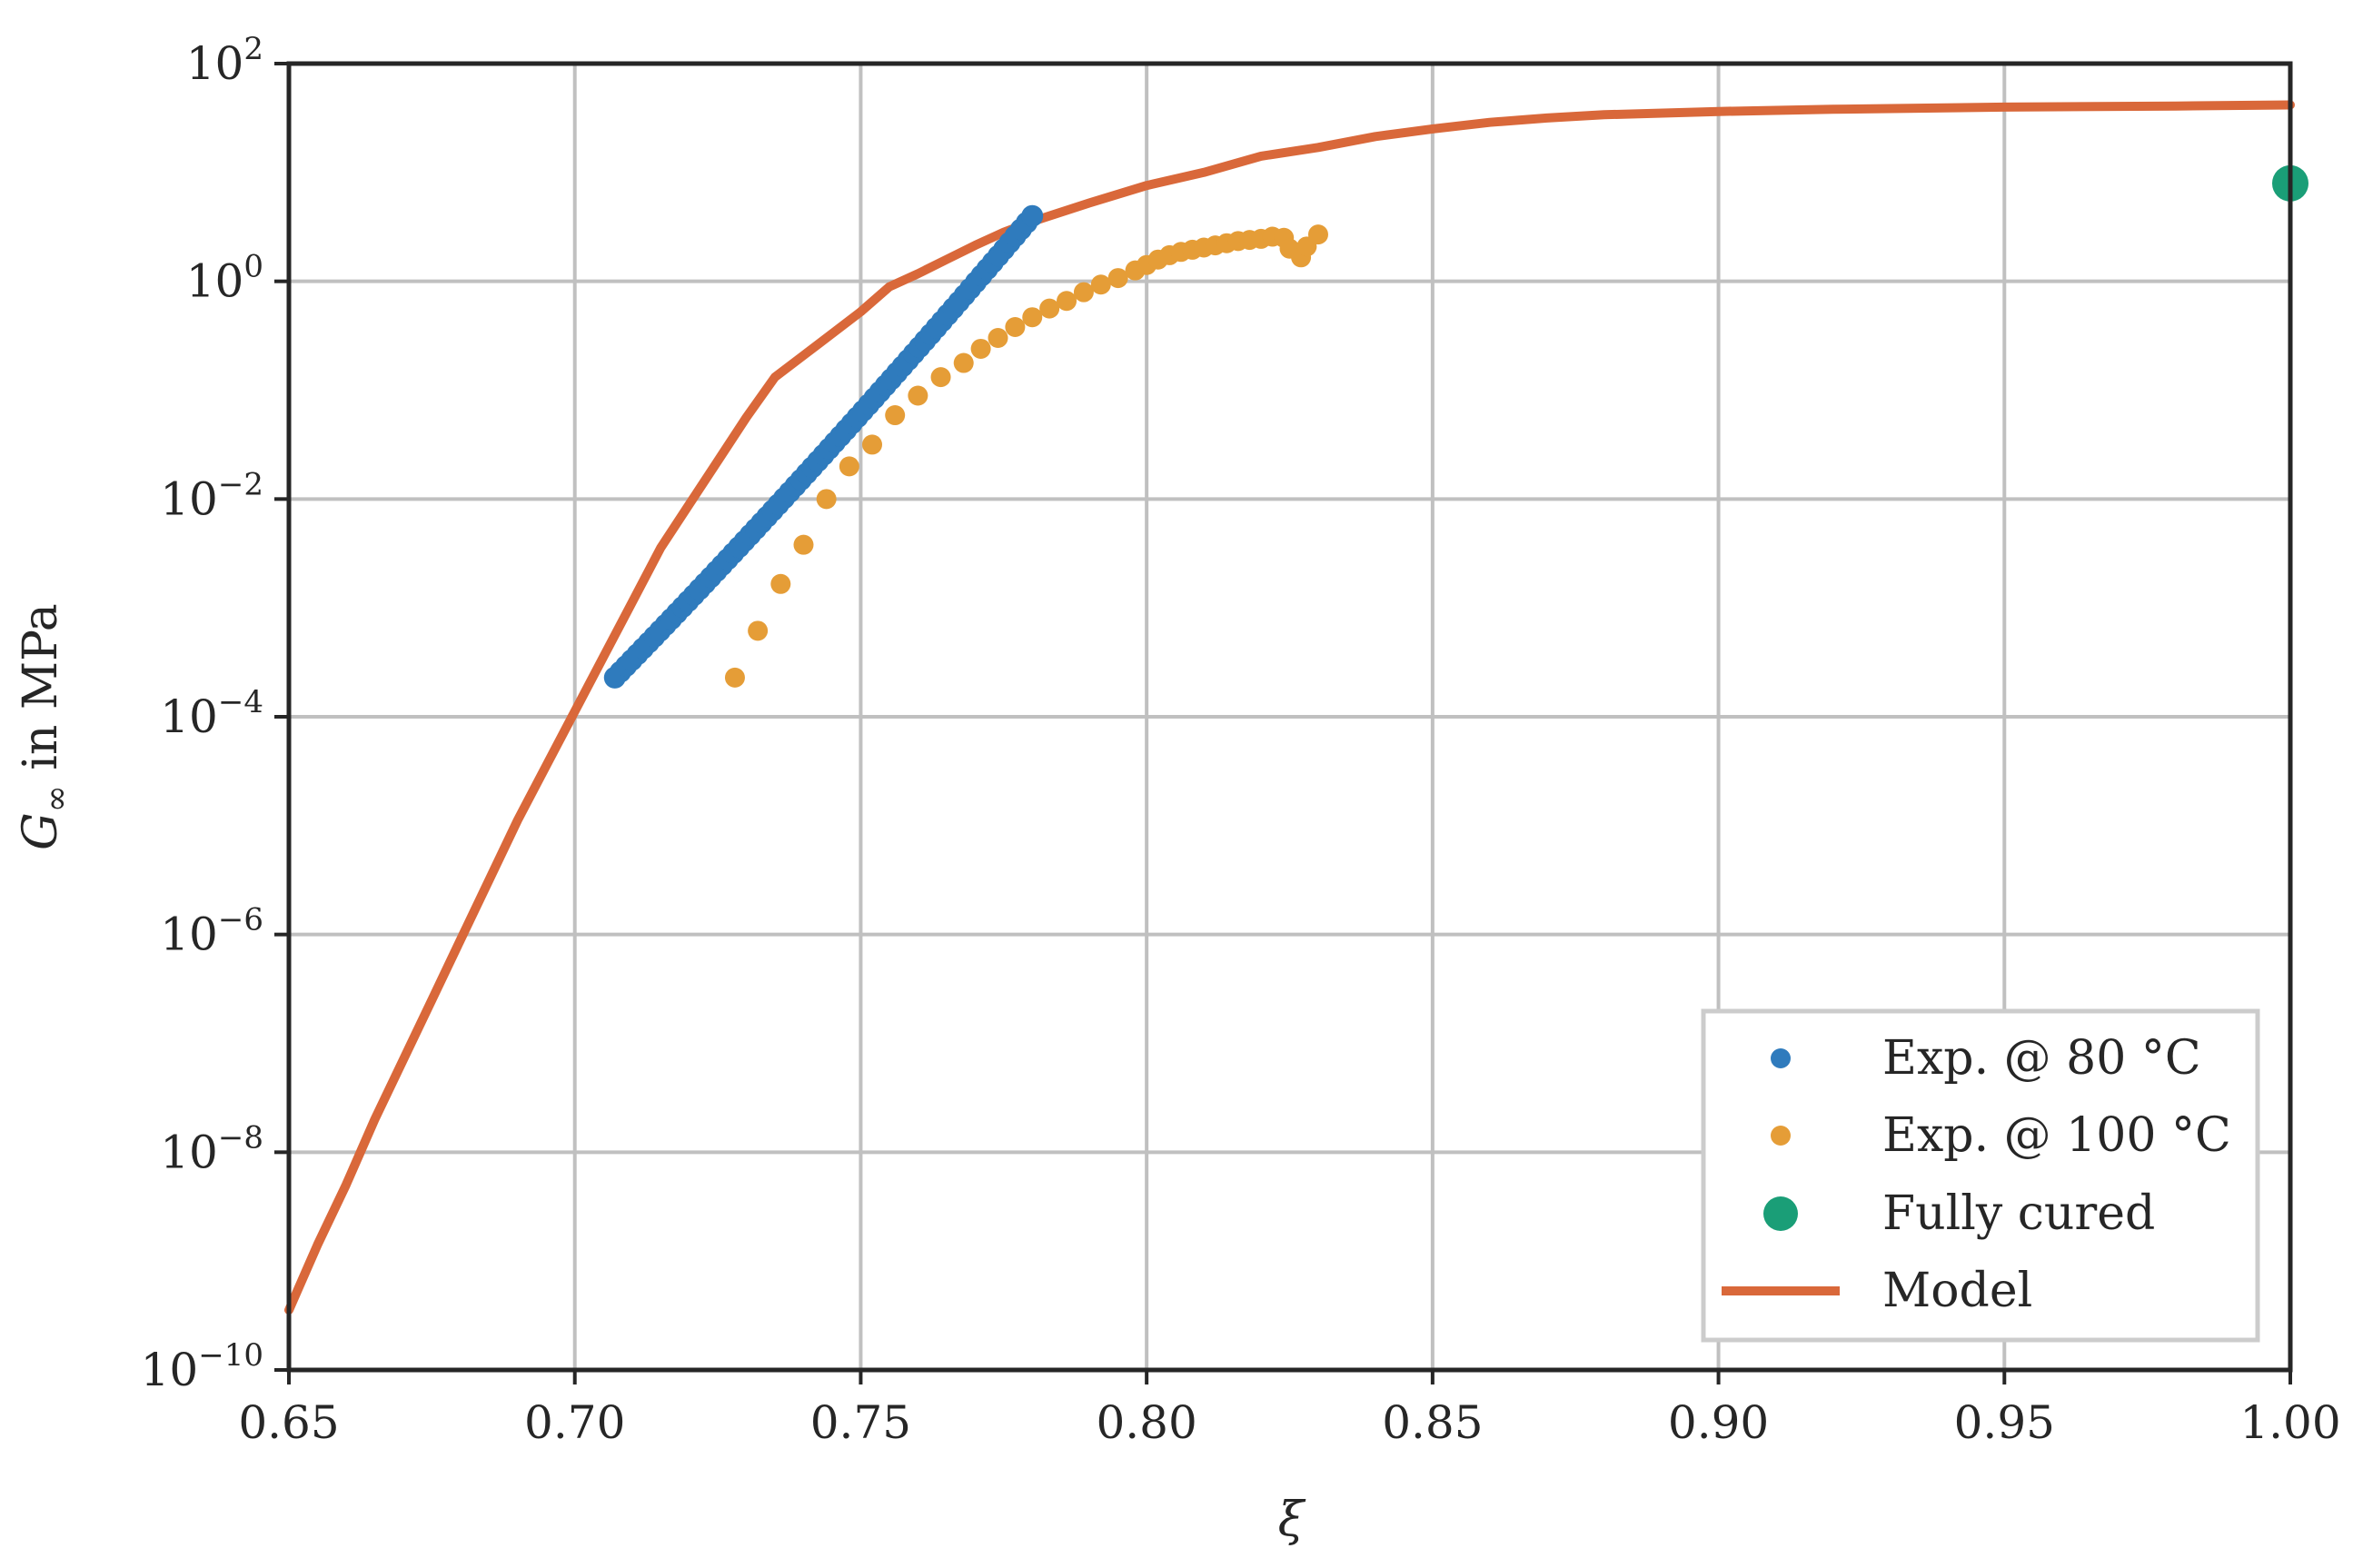  What do you see at coordinates (1292, 1520) in the screenshot?
I see `x-axis-label: ξ` at bounding box center [1292, 1520].